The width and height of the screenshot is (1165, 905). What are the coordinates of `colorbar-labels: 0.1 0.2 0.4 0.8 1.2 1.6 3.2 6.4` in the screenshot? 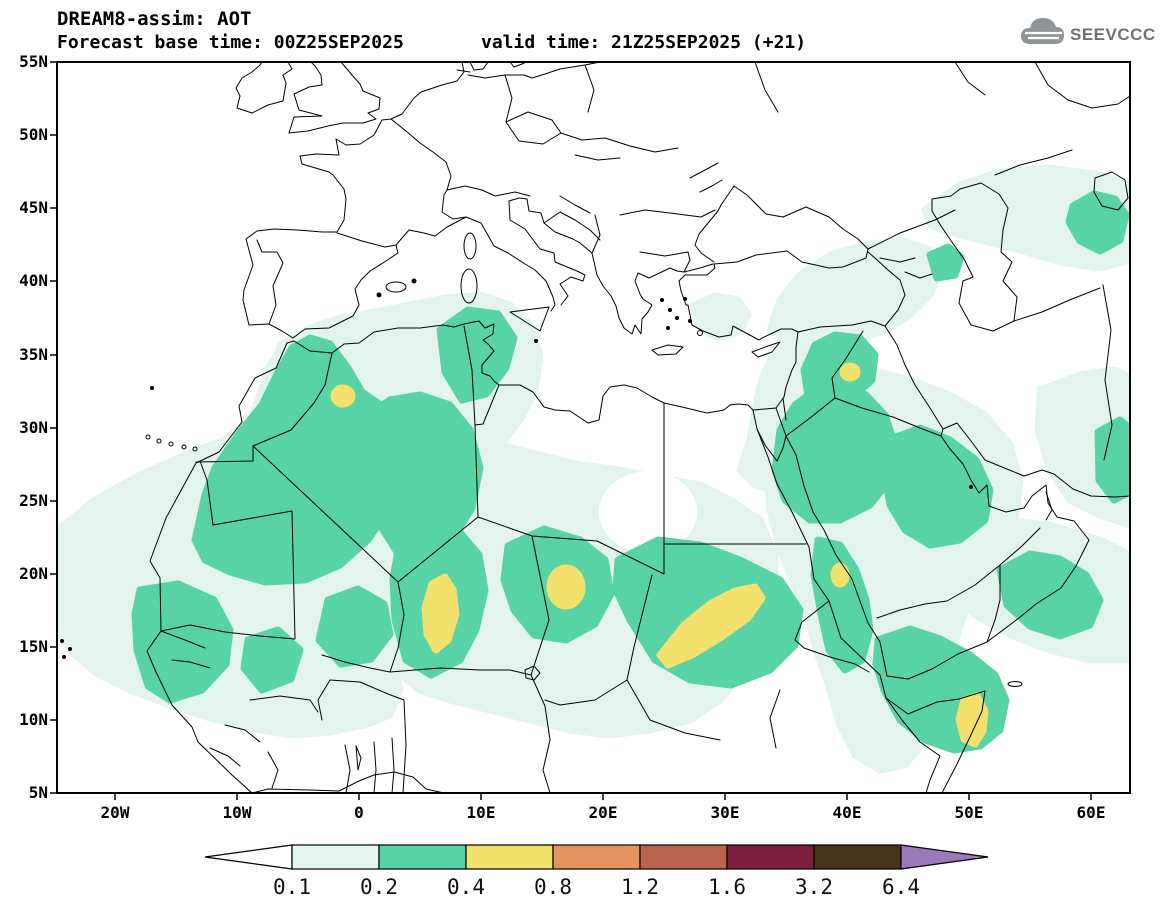 It's located at (596, 887).